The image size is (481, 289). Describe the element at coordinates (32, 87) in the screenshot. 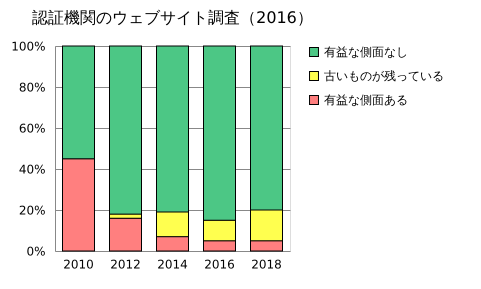

I see `y-tick-label: 80%` at that location.